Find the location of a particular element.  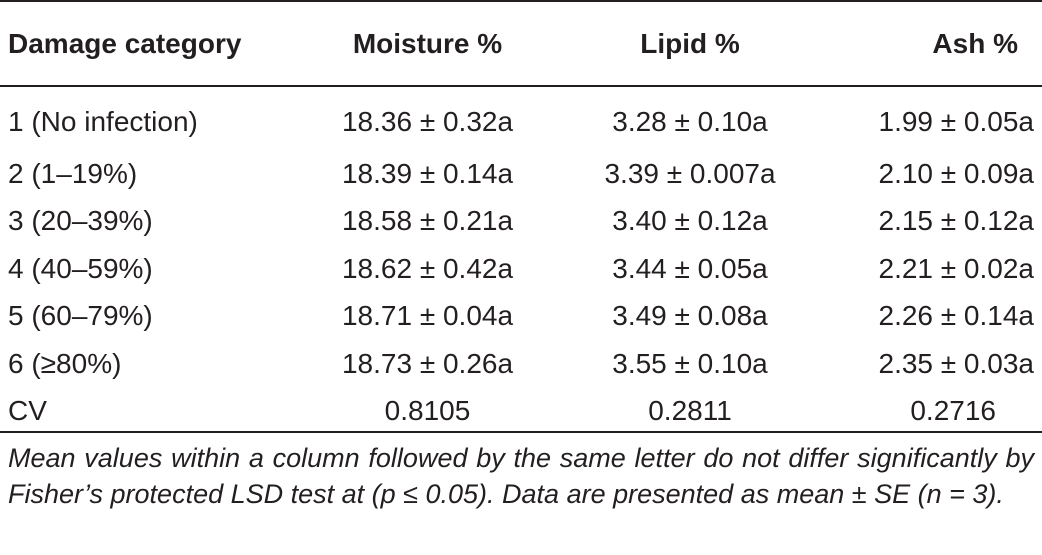

table-cell: 18.71 ± 0.04a is located at coordinates (427, 316).